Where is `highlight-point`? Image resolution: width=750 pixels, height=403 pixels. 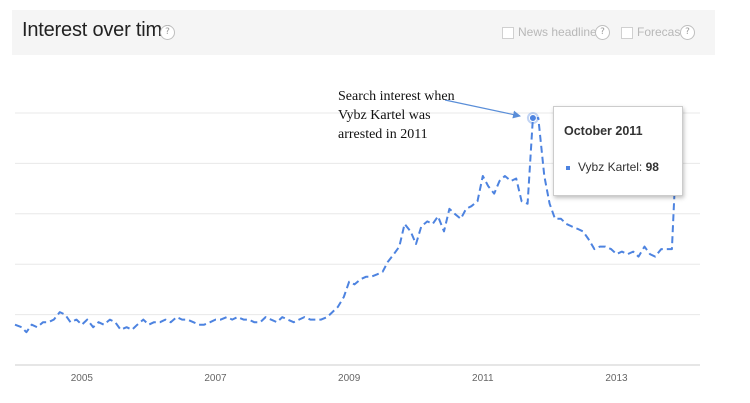
highlight-point is located at coordinates (532, 118).